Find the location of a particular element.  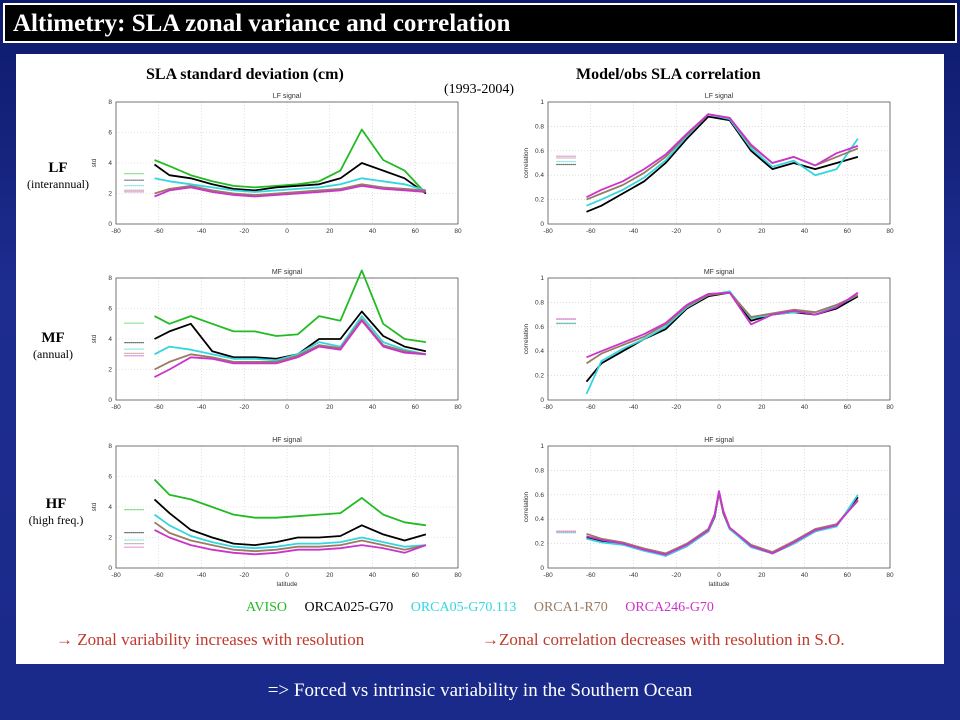

period-label: (1993-2004) is located at coordinates (479, 89).